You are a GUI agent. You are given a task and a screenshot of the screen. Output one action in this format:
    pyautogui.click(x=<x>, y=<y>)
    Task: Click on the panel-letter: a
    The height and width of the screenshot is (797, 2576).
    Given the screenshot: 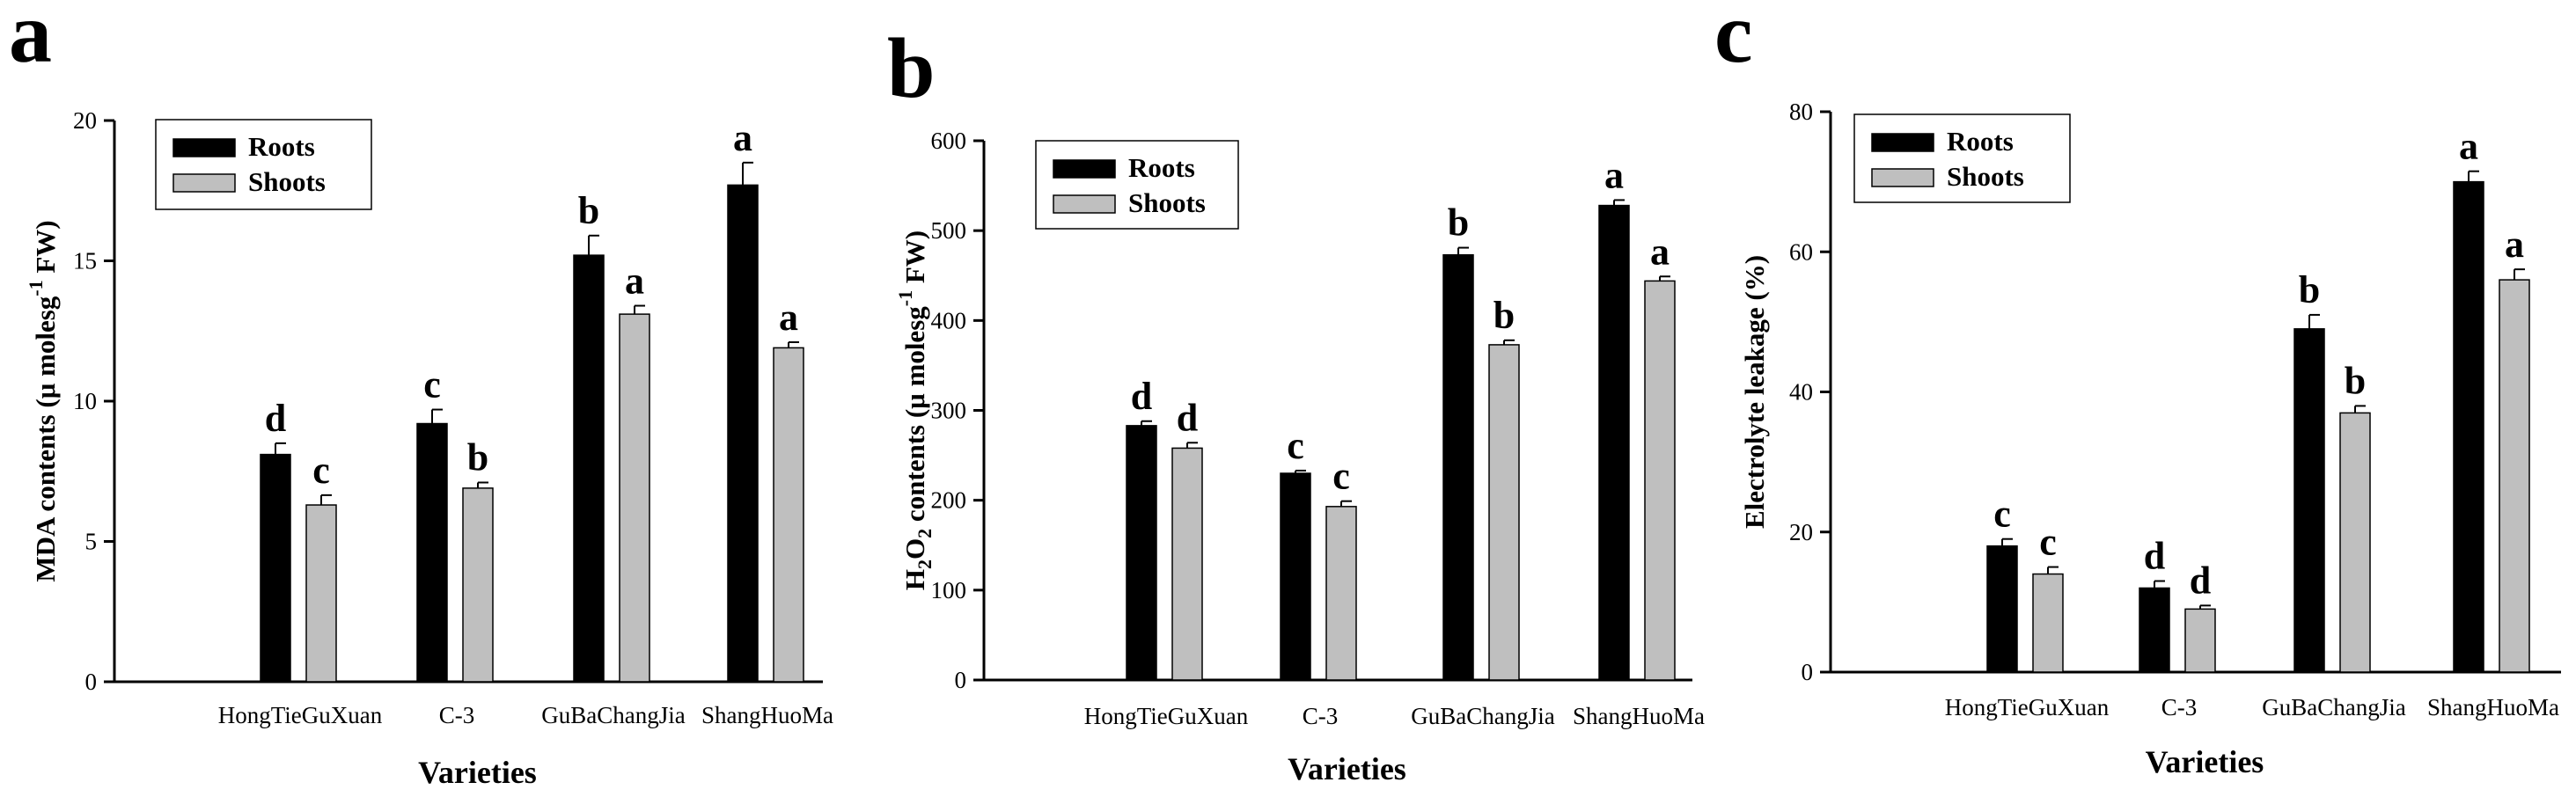 What is the action you would take?
    pyautogui.click(x=30, y=40)
    